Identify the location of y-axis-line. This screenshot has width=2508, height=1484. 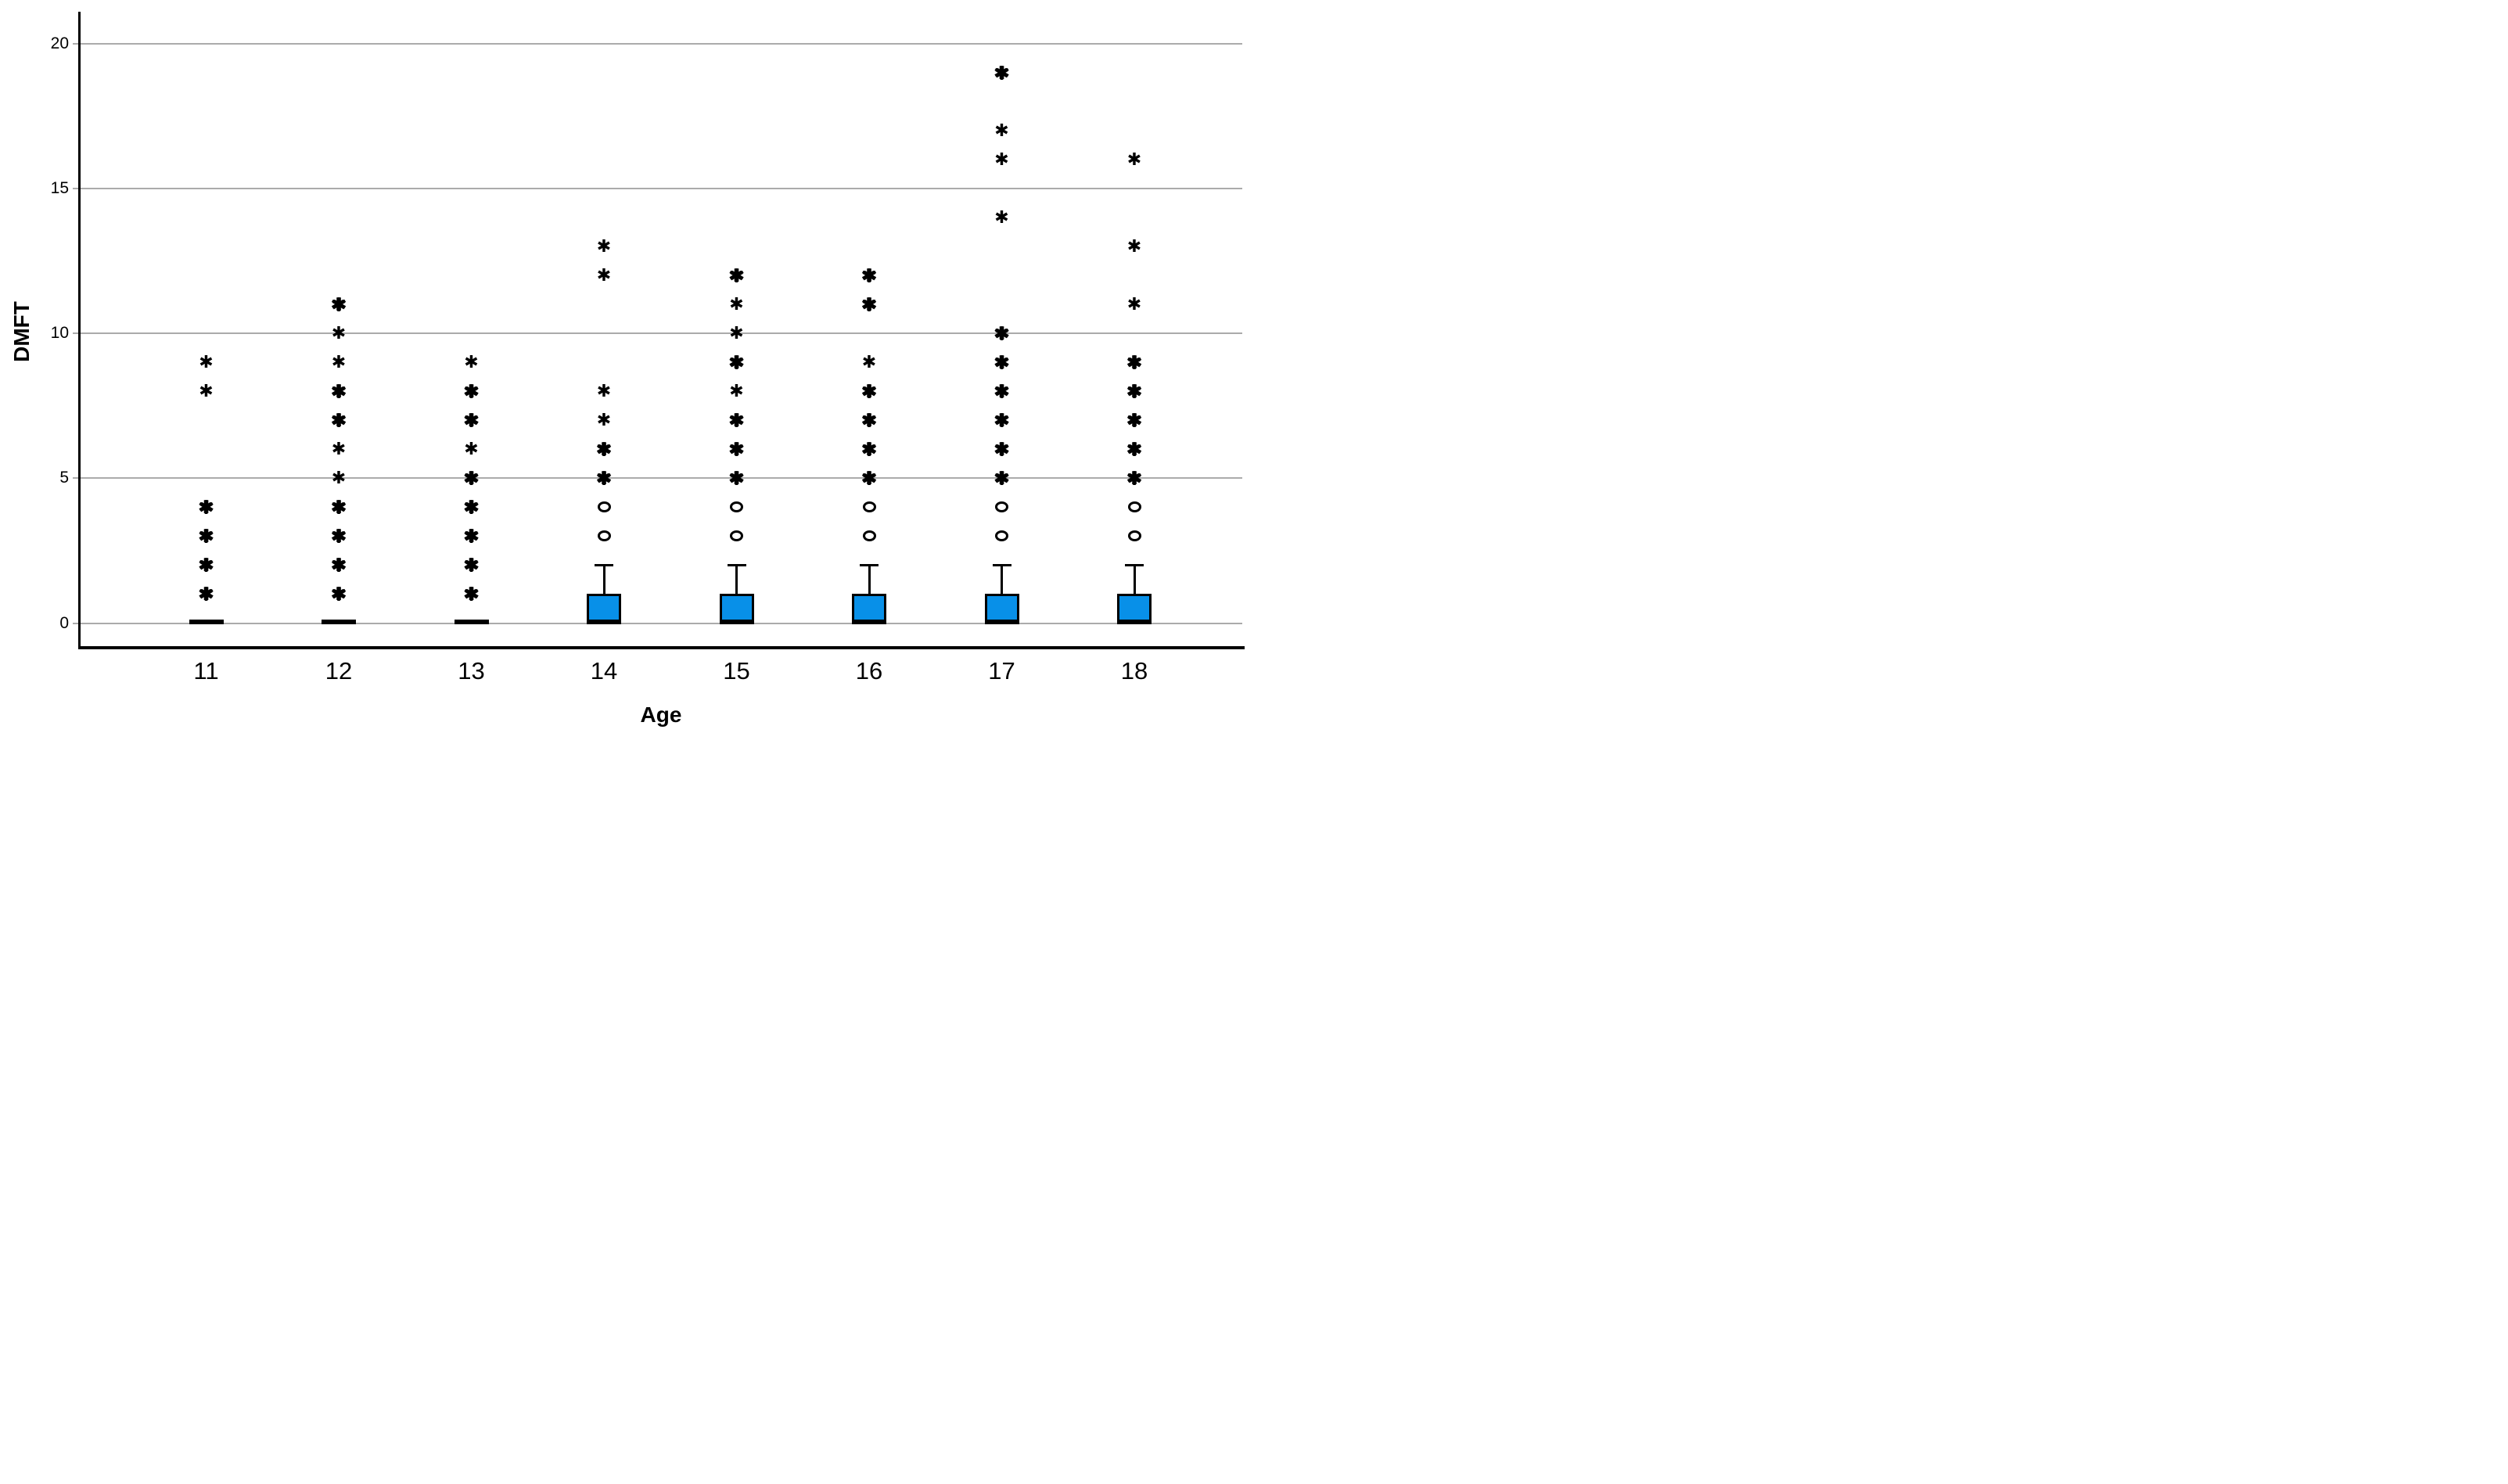
(79, 330).